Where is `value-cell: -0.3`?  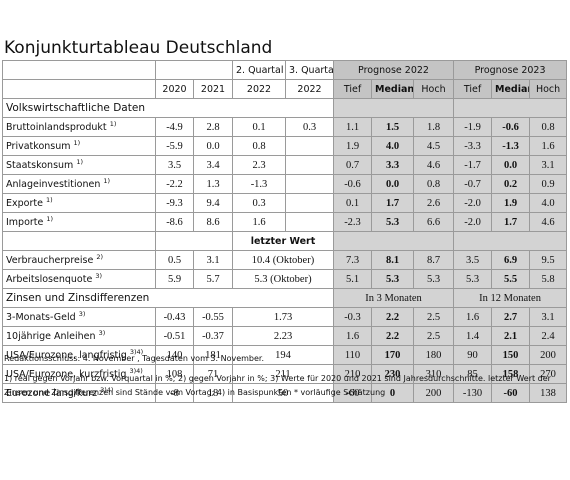
value-cell: -0.3 is located at coordinates (352, 317).